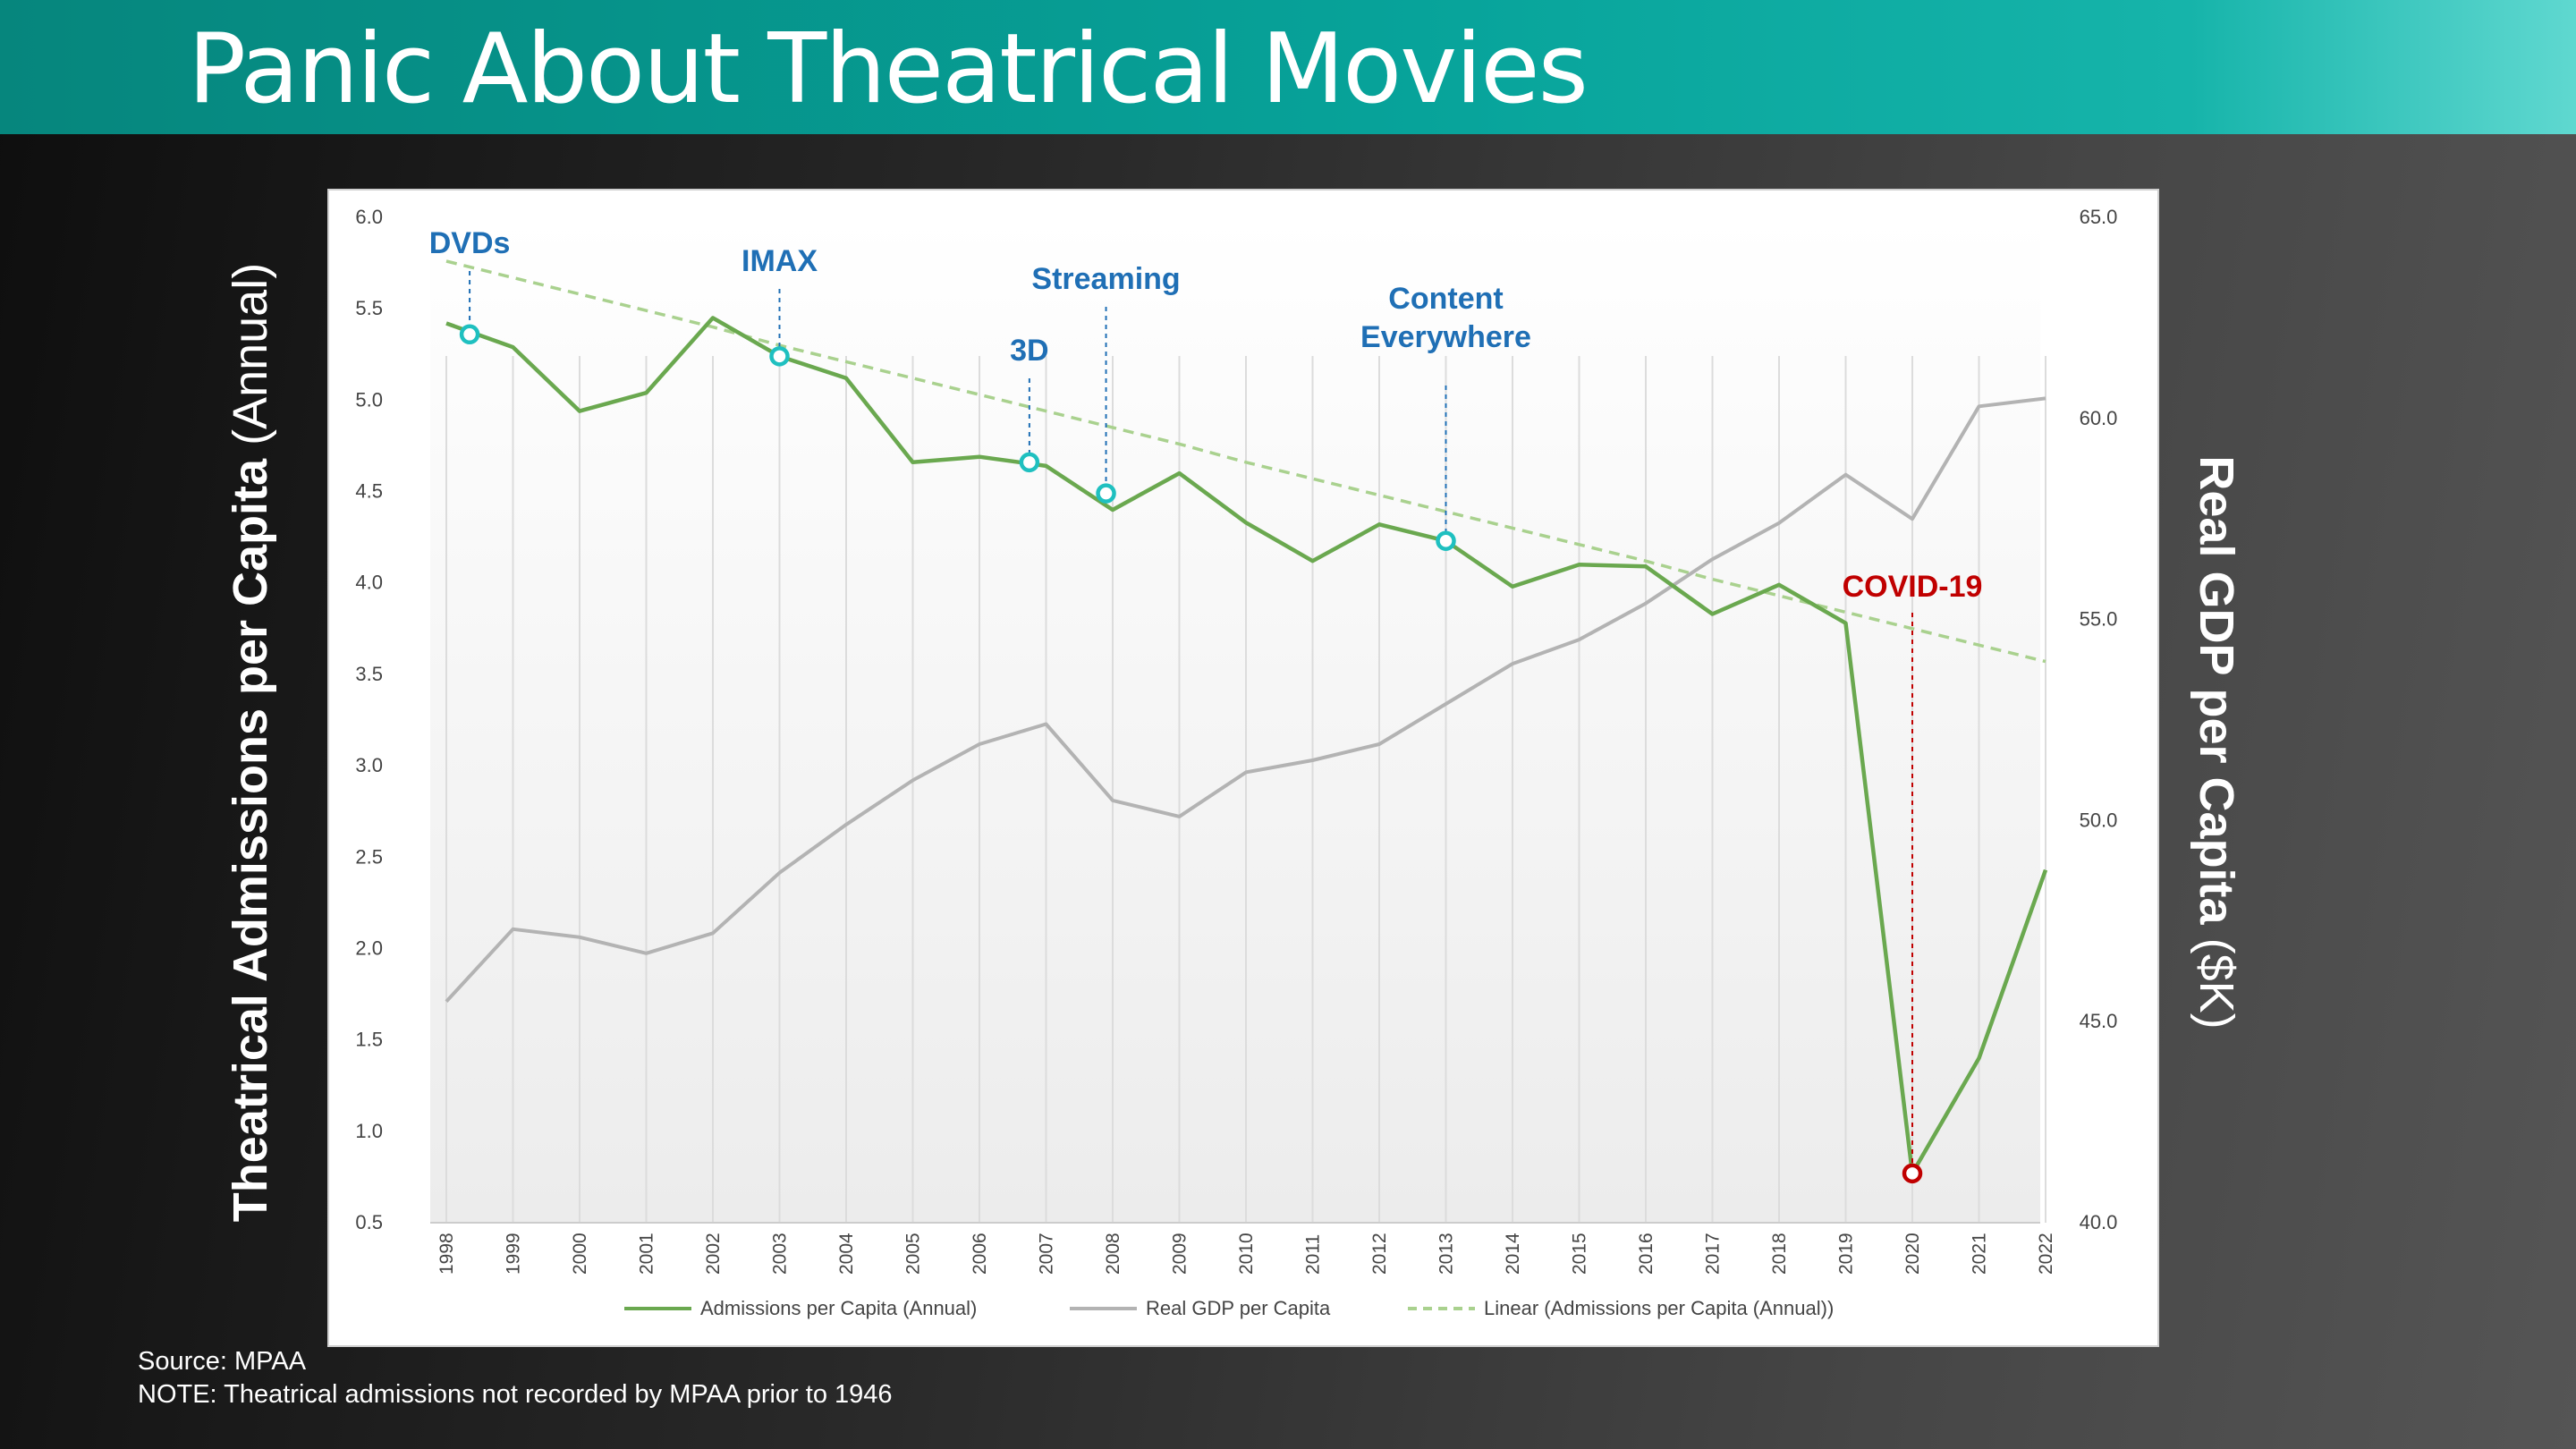 Image resolution: width=2576 pixels, height=1449 pixels. What do you see at coordinates (1246, 1254) in the screenshot?
I see `x-tick-label: 2010` at bounding box center [1246, 1254].